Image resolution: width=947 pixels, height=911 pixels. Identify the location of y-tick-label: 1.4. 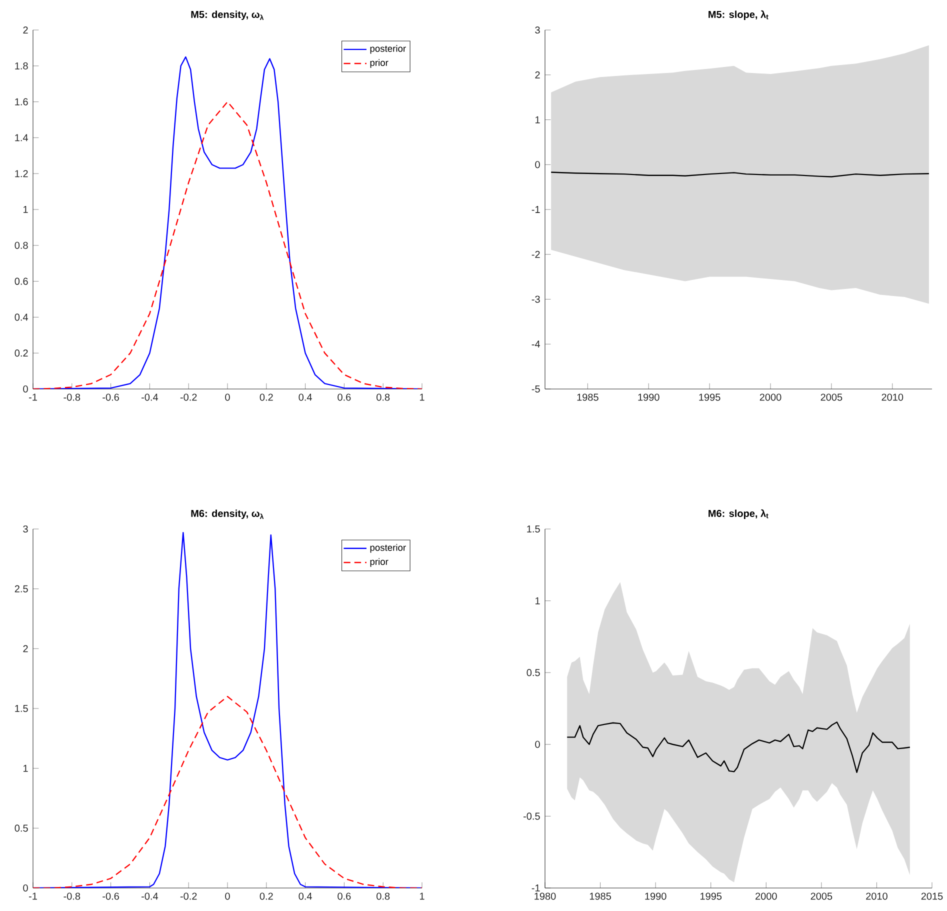
(21, 138).